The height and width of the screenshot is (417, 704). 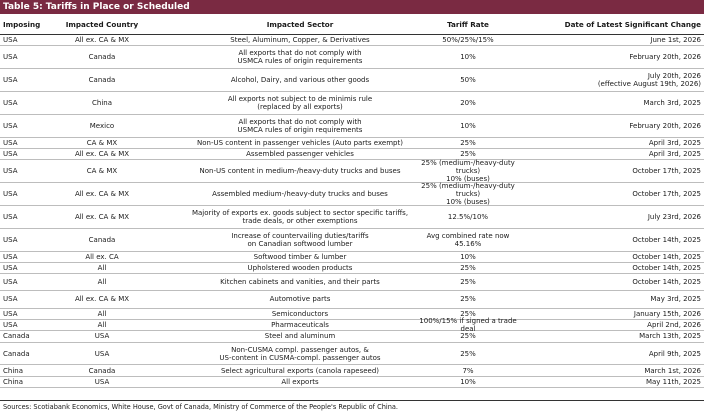 I want to click on cell-tariff-rate: Avg combined rate now 45.16%, so click(x=468, y=239).